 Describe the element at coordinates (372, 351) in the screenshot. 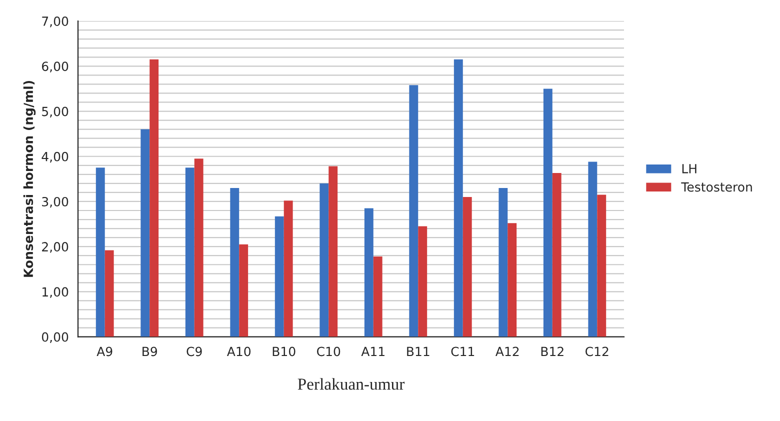

I see `x-tick-label: A11` at that location.